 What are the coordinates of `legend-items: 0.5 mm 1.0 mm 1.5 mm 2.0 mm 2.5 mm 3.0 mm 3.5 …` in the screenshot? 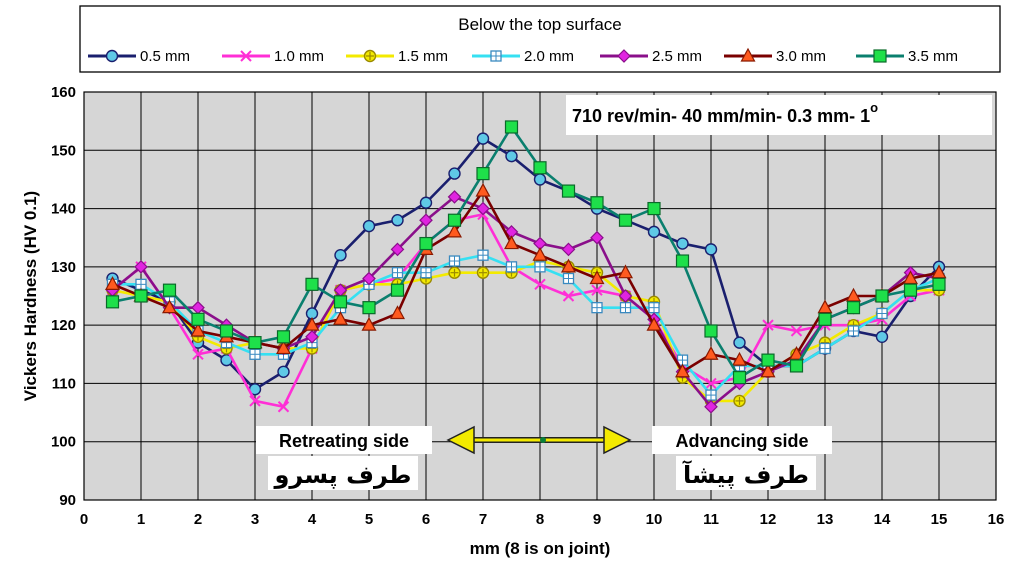 It's located at (523, 56).